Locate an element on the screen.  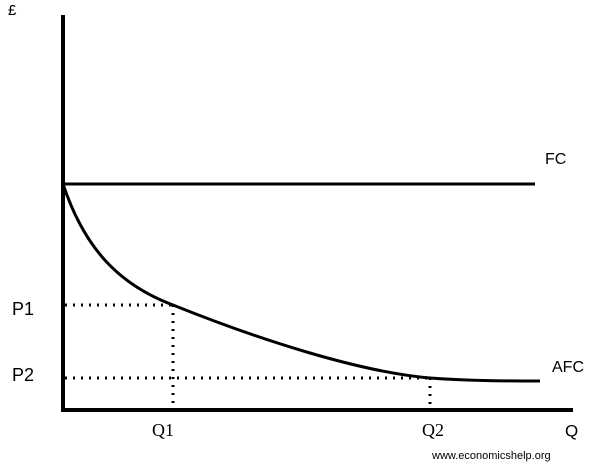
price-label: P1 is located at coordinates (23, 309).